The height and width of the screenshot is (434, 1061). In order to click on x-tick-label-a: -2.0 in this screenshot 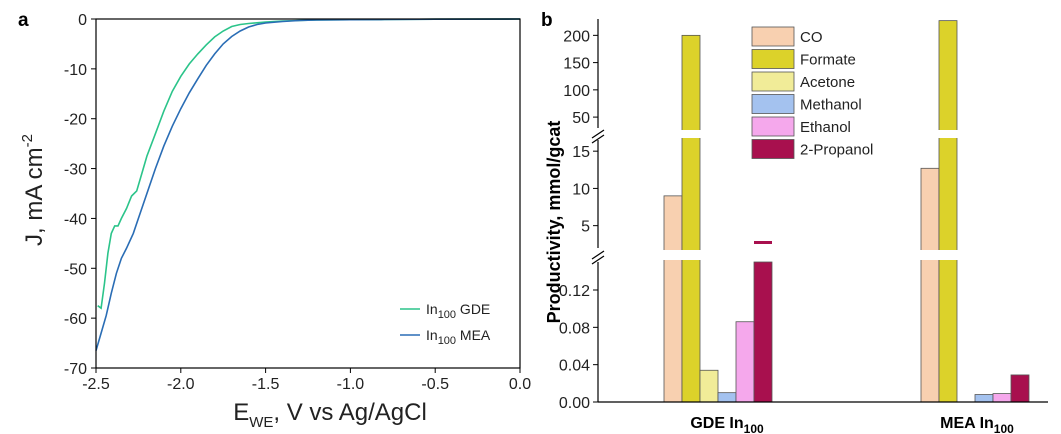, I will do `click(181, 384)`.